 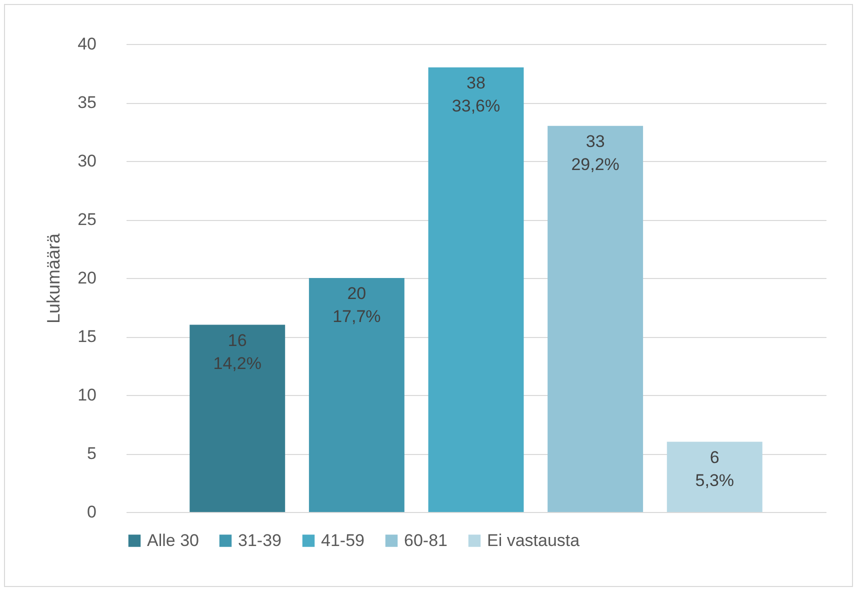 I want to click on legend-label: 31-39, so click(x=260, y=540).